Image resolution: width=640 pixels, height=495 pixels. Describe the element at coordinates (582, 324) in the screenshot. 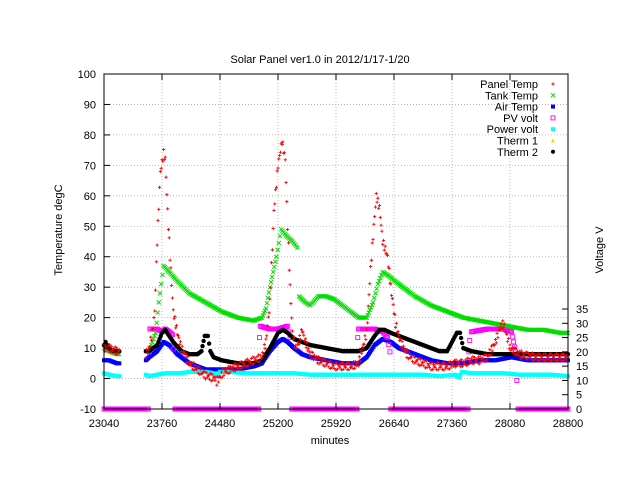

I see `y2-tick-label: 30` at that location.